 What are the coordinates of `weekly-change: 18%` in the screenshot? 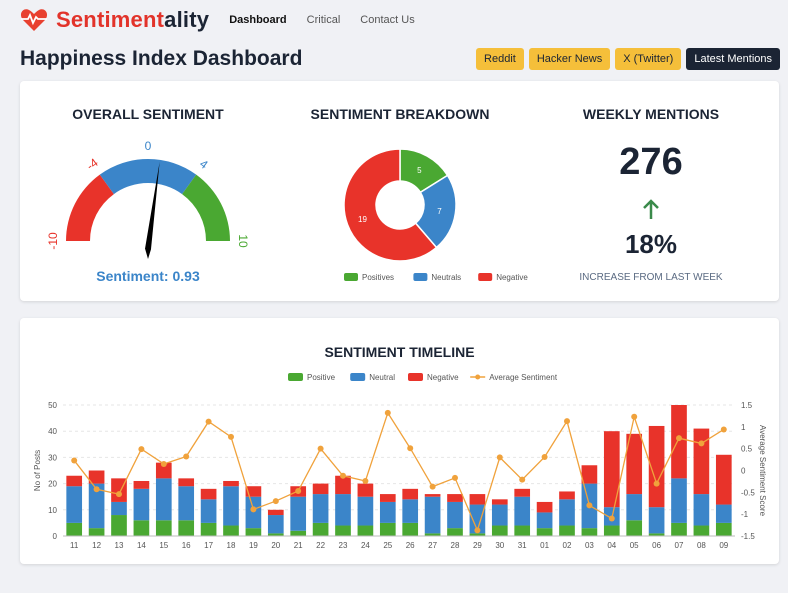 It's located at (651, 244).